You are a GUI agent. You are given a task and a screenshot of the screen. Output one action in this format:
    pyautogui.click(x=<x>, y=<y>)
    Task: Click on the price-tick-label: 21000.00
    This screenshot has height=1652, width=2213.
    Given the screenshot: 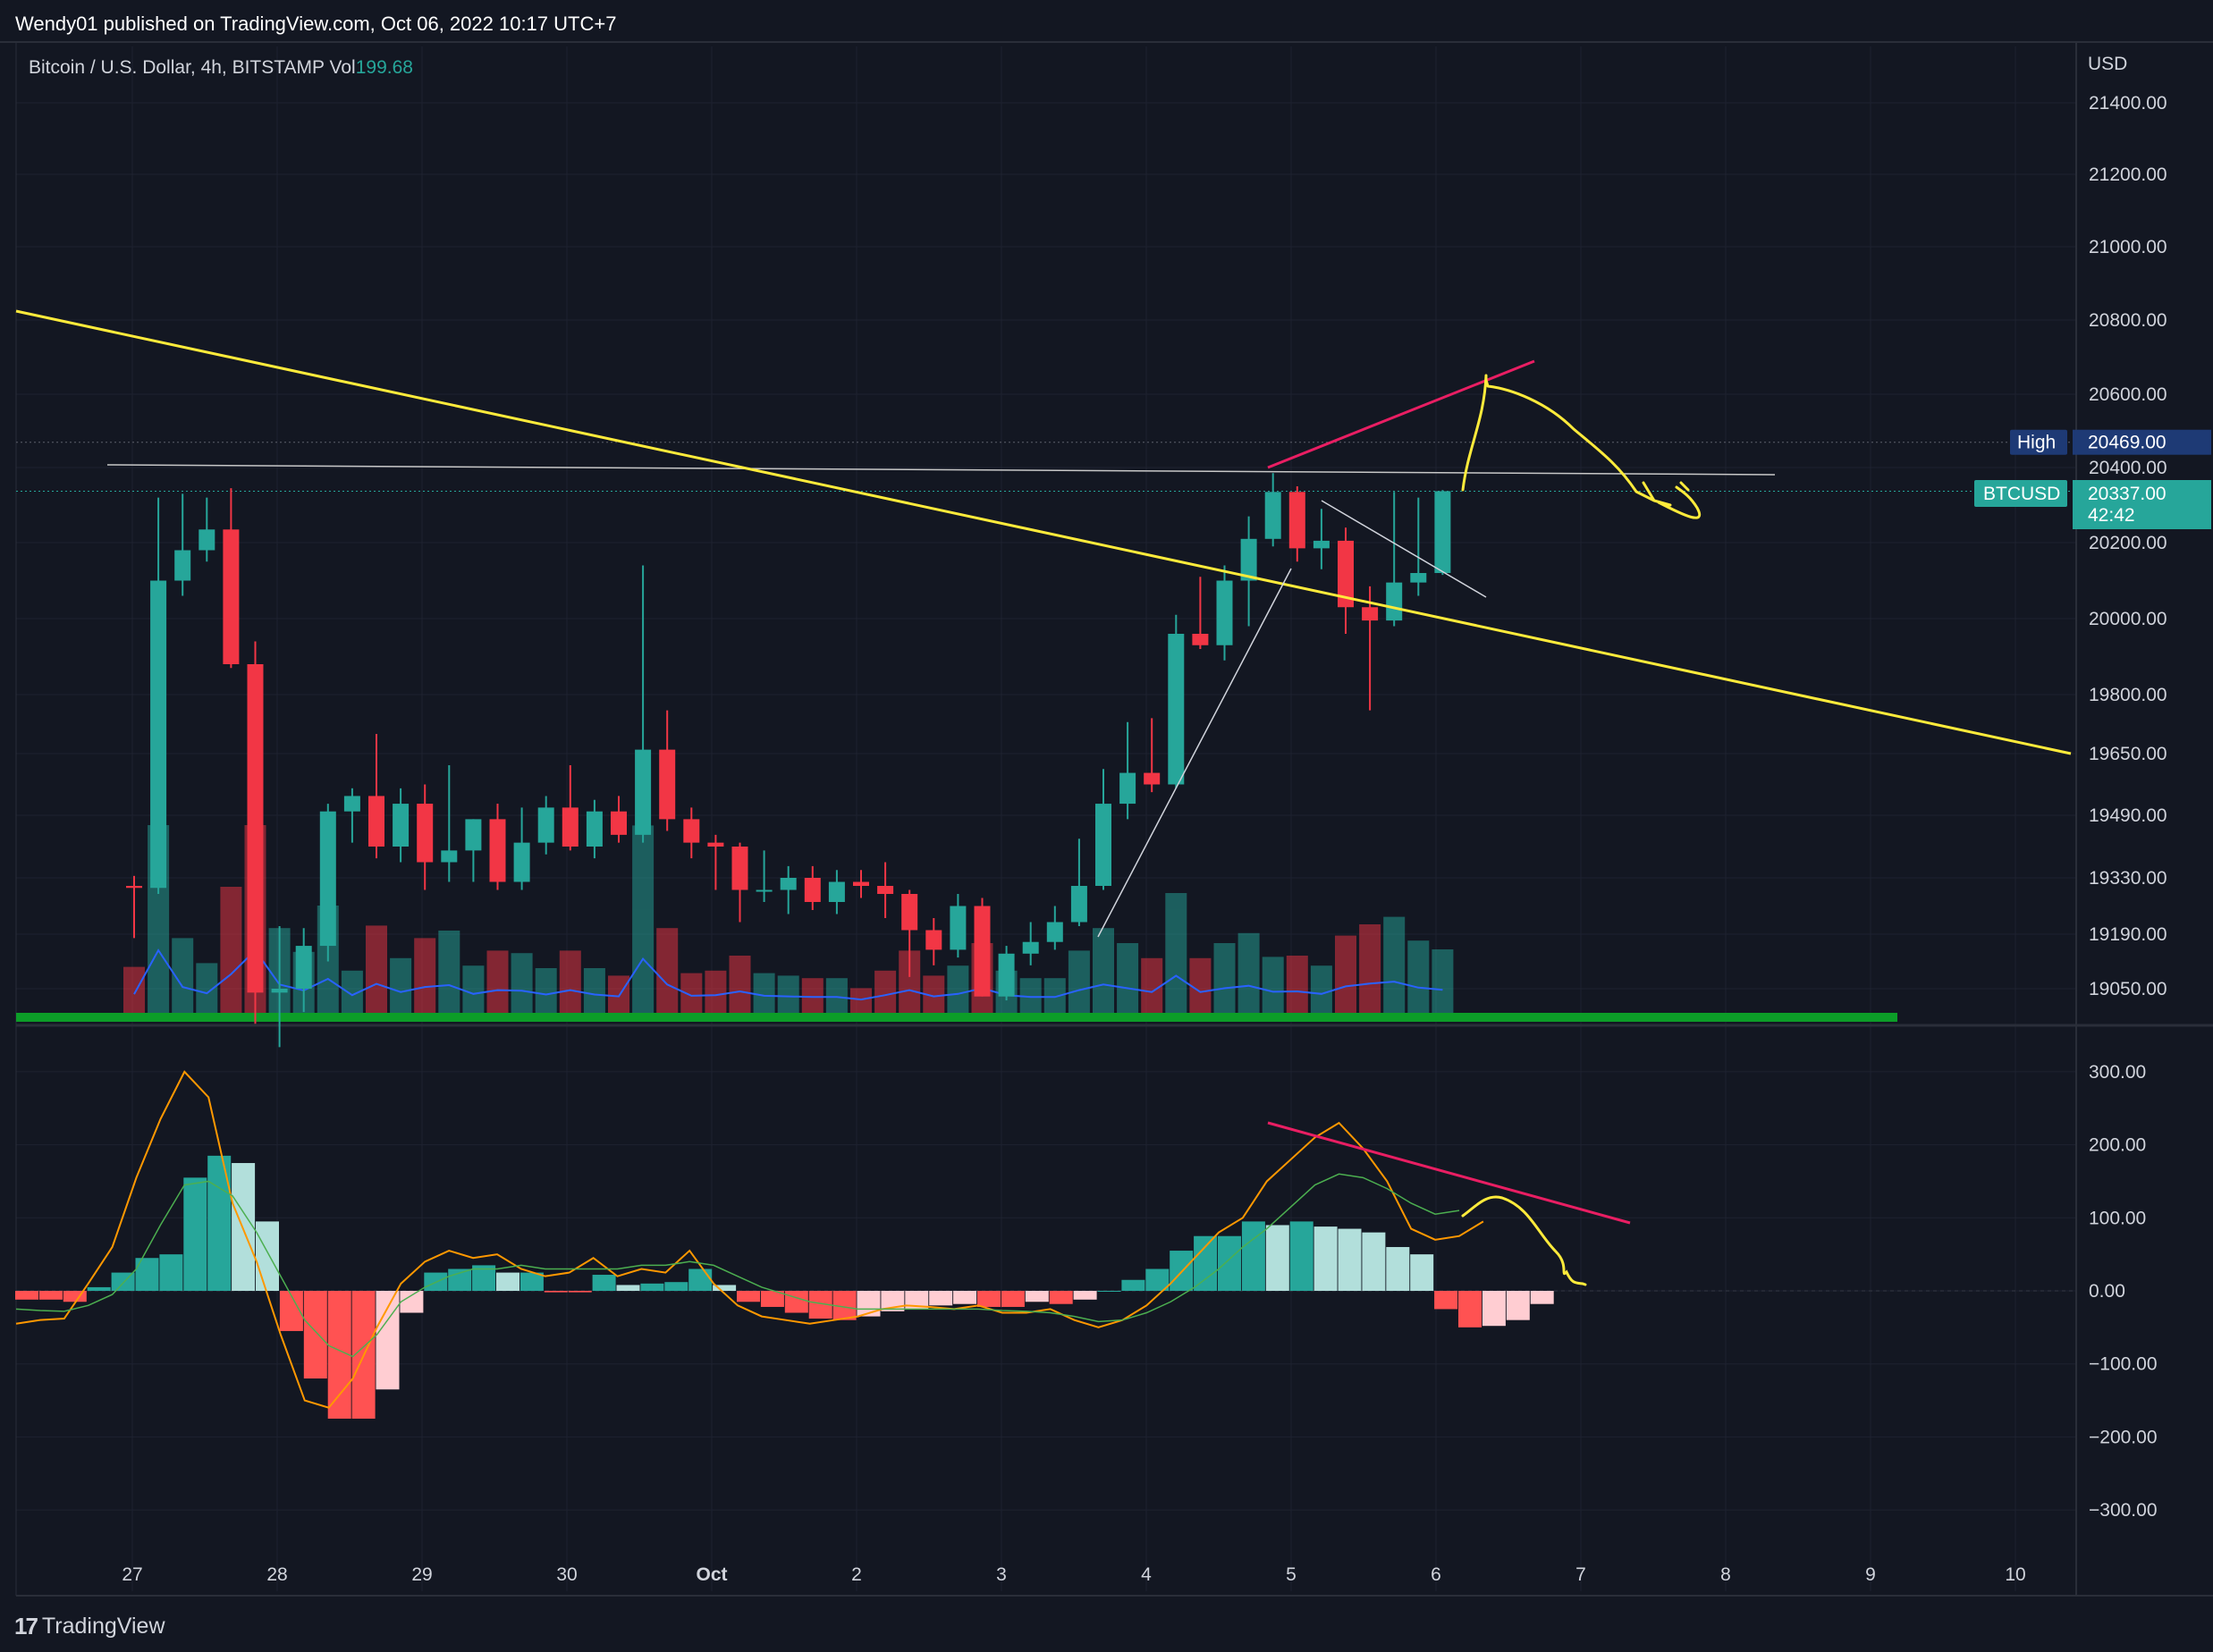 What is the action you would take?
    pyautogui.click(x=2128, y=247)
    